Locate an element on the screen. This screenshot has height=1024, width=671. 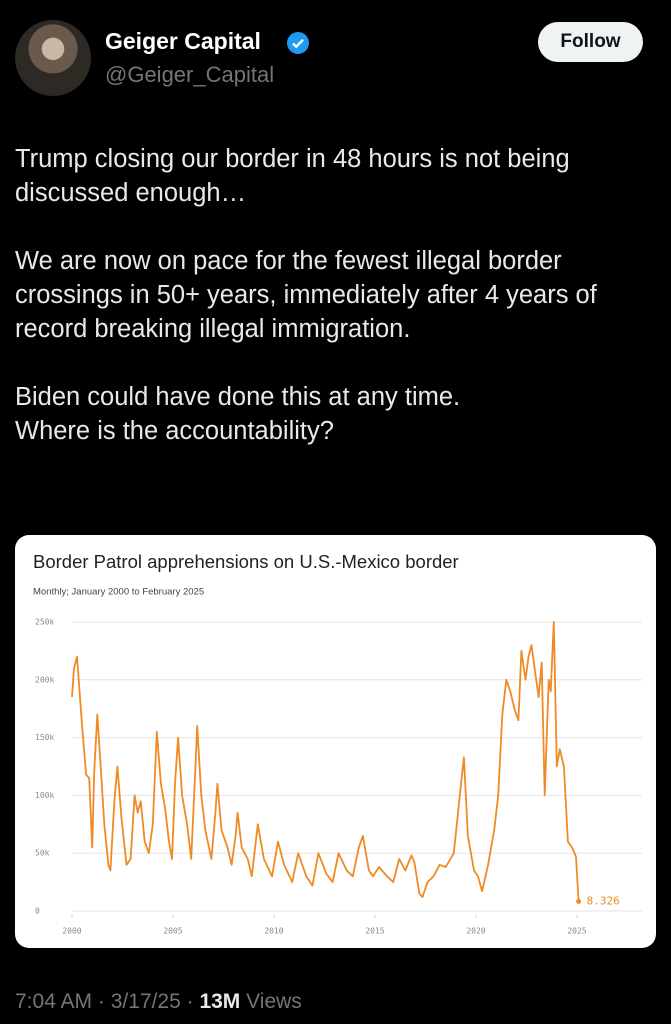
x-tick-label: 2000 is located at coordinates (71, 931).